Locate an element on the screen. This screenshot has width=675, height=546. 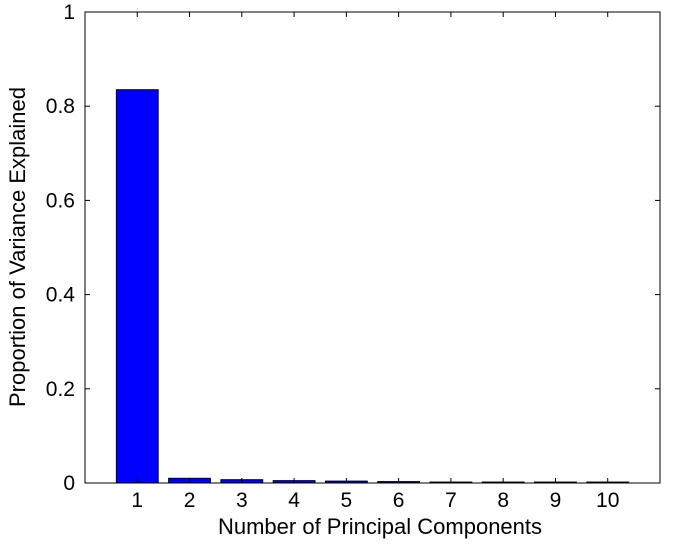
x-tick-label: 6 is located at coordinates (399, 500).